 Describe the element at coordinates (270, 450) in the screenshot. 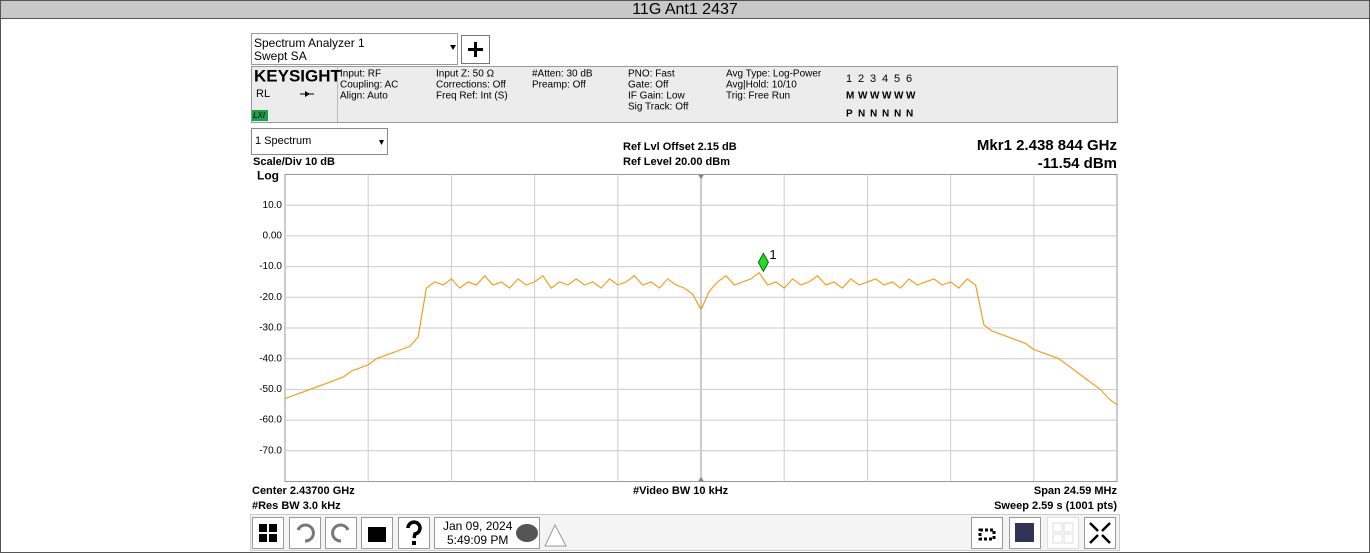

I see `y-tick-label: -70.0` at that location.